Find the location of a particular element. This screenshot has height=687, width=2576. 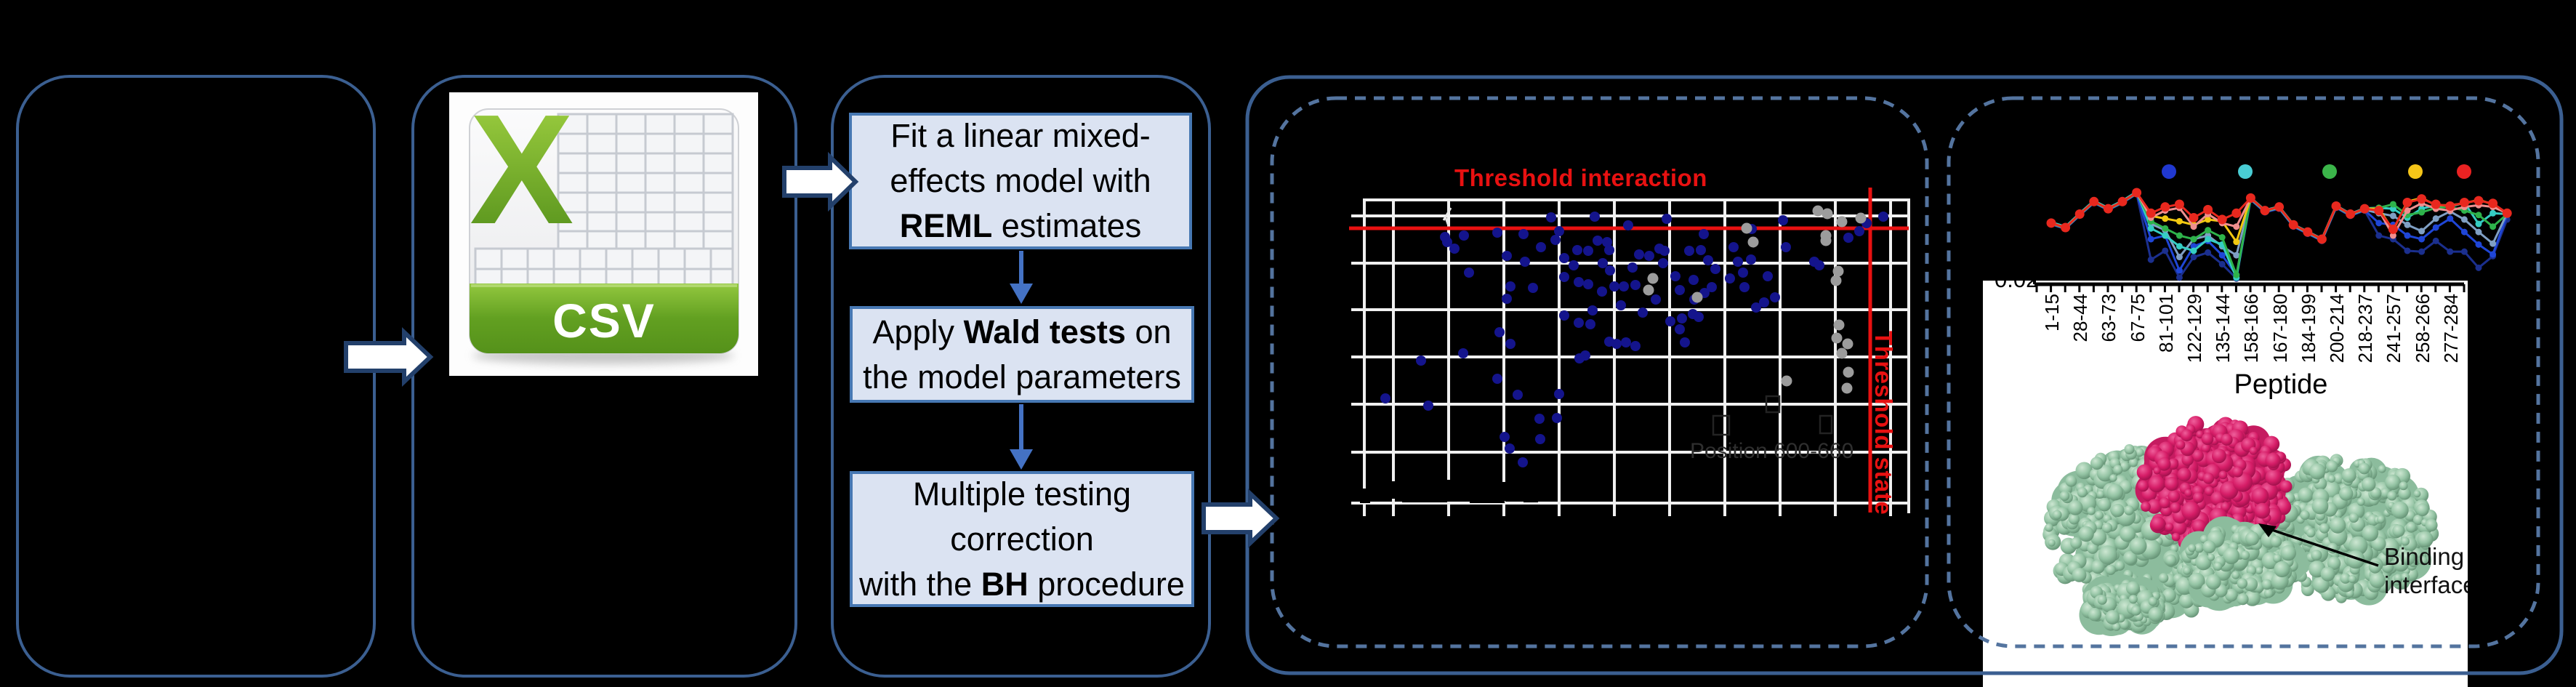

series-yellow is located at coordinates (2279, 217).